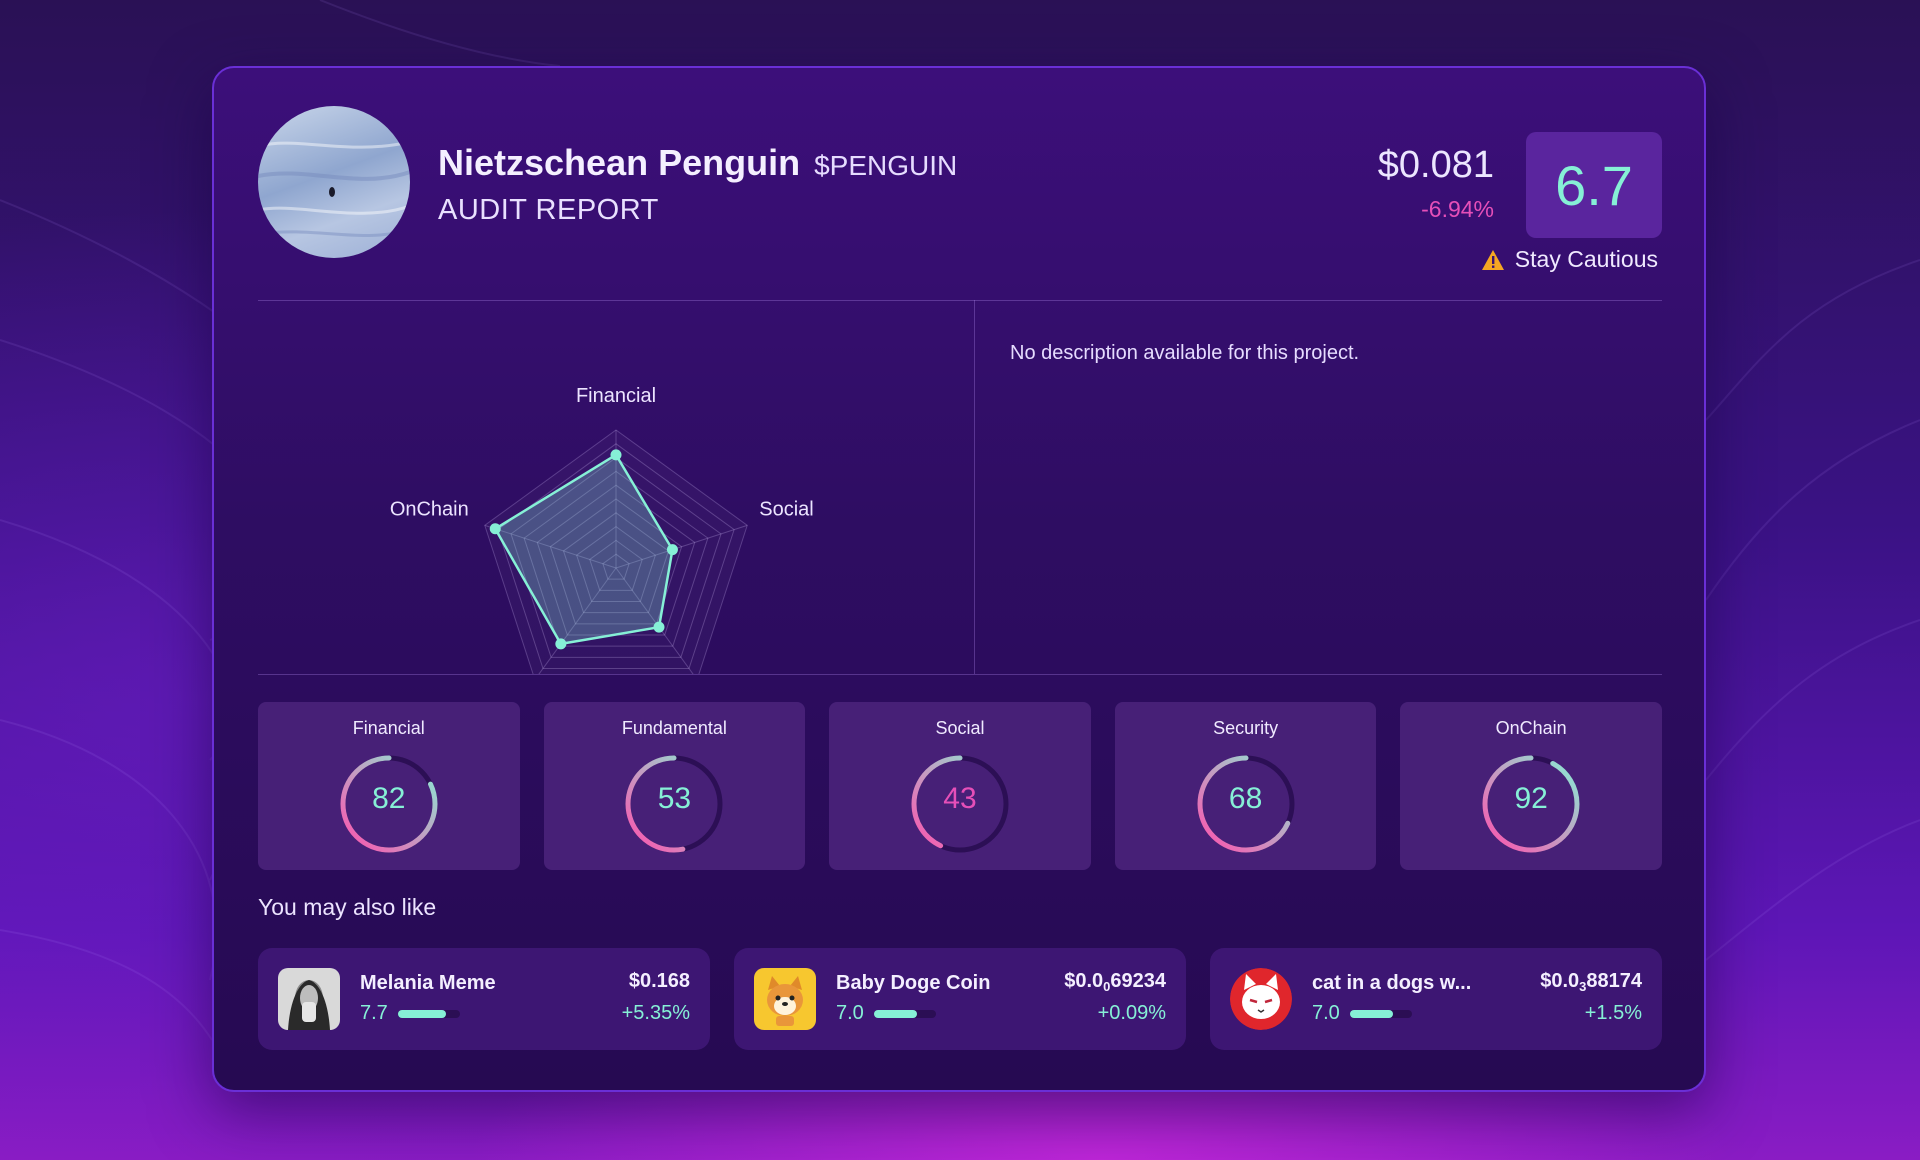  Describe the element at coordinates (619, 162) in the screenshot. I see `project-name: Nietzschean Penguin` at that location.